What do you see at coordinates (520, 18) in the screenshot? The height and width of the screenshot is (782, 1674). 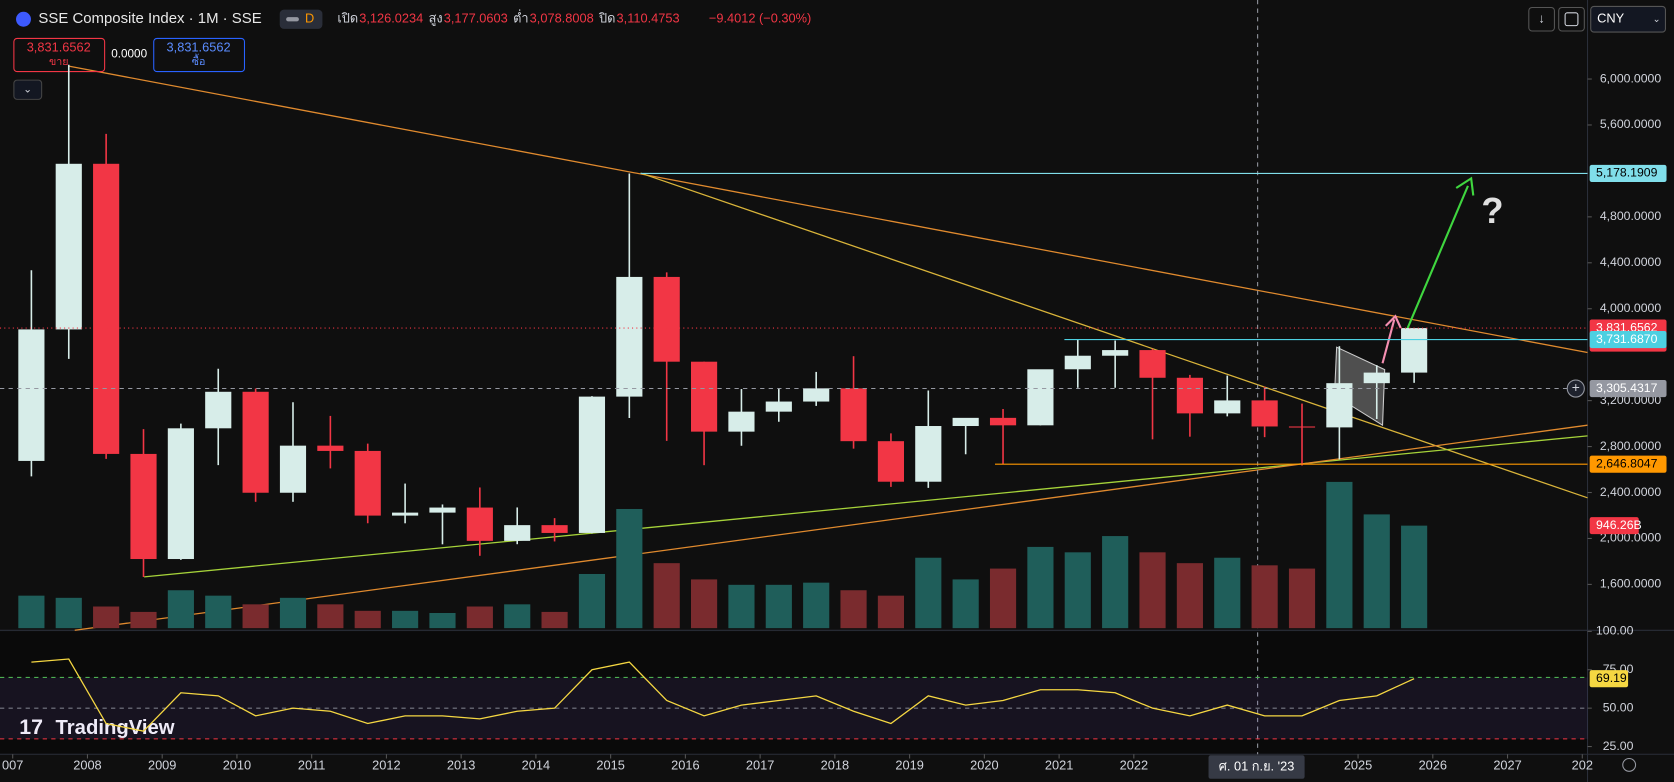 I see `ohlc-label: ต่ำ` at bounding box center [520, 18].